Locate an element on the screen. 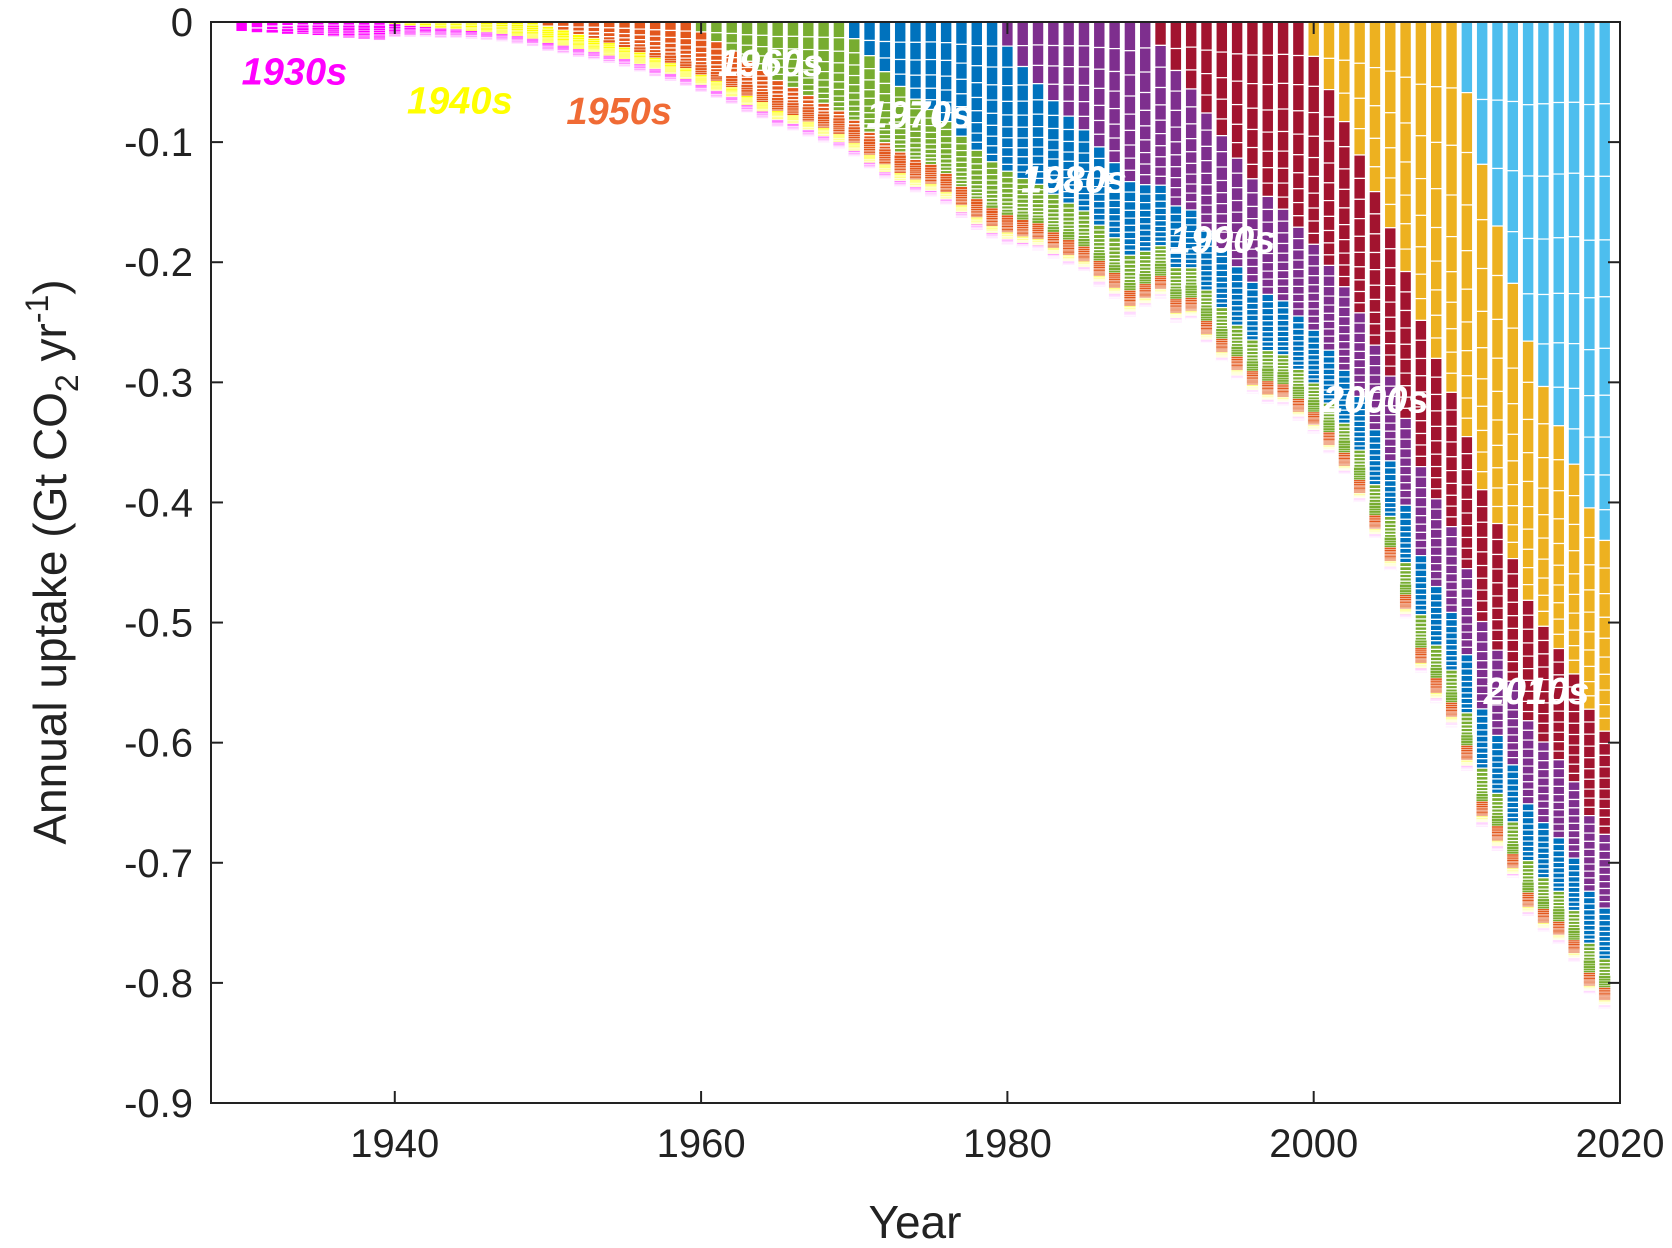 The height and width of the screenshot is (1248, 1672). bar-segment-2006-from-1988 is located at coordinates (1406, 434).